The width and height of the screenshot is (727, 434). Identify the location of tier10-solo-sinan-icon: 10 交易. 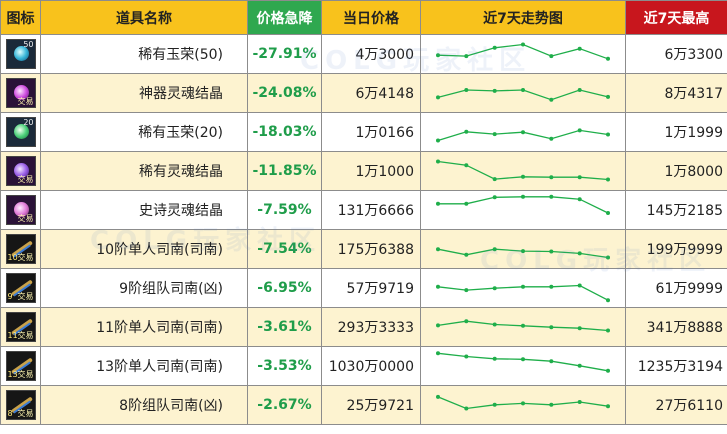
(20, 249).